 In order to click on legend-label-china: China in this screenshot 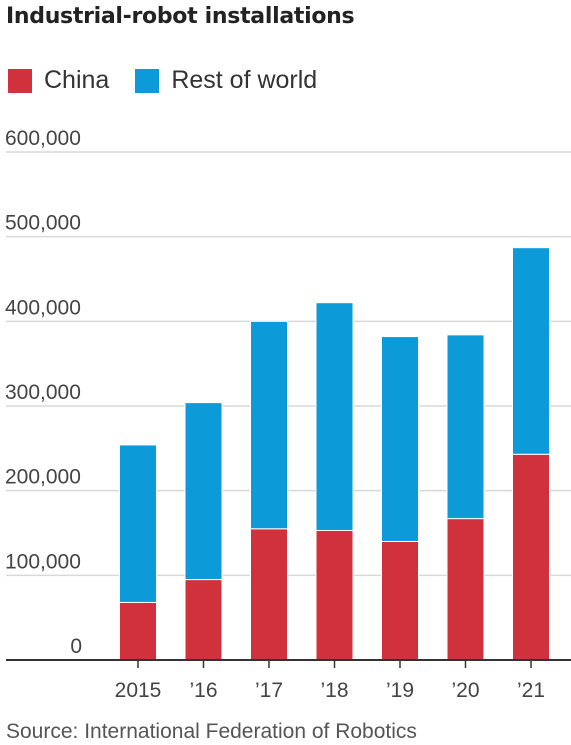, I will do `click(77, 80)`.